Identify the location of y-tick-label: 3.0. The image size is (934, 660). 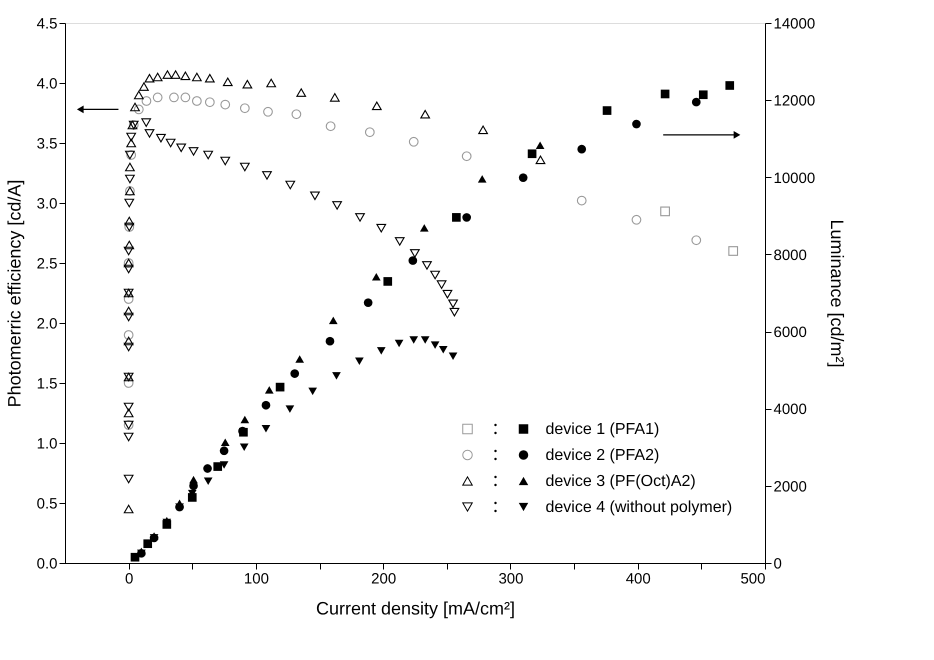
(47, 204).